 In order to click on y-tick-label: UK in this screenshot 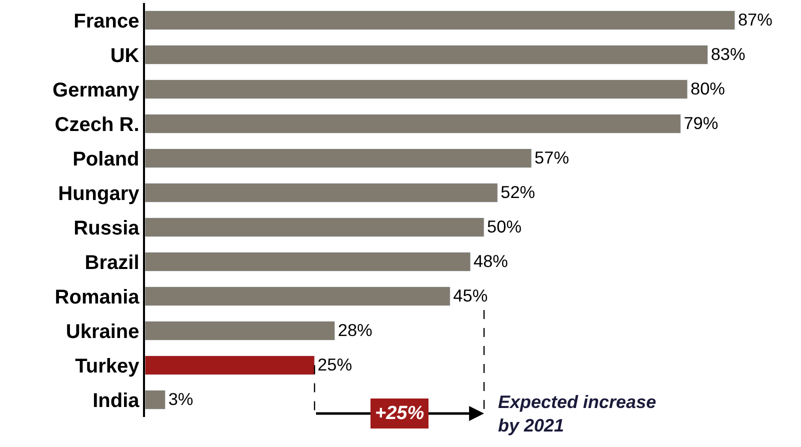, I will do `click(125, 55)`.